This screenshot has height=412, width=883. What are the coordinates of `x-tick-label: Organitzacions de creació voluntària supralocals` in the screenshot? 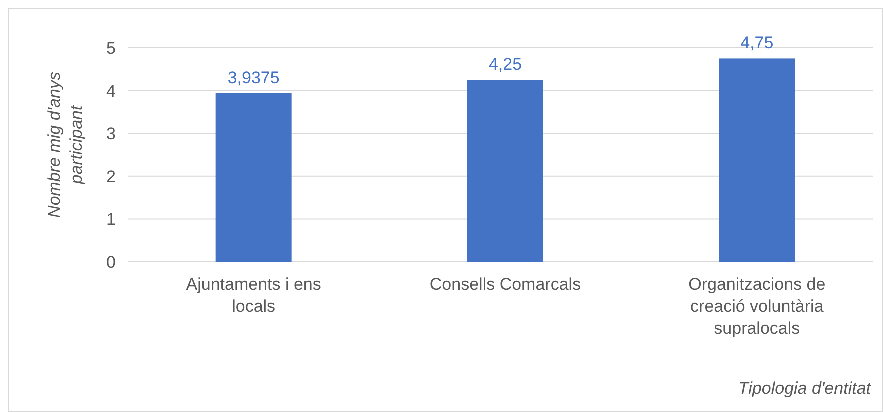 It's located at (757, 306).